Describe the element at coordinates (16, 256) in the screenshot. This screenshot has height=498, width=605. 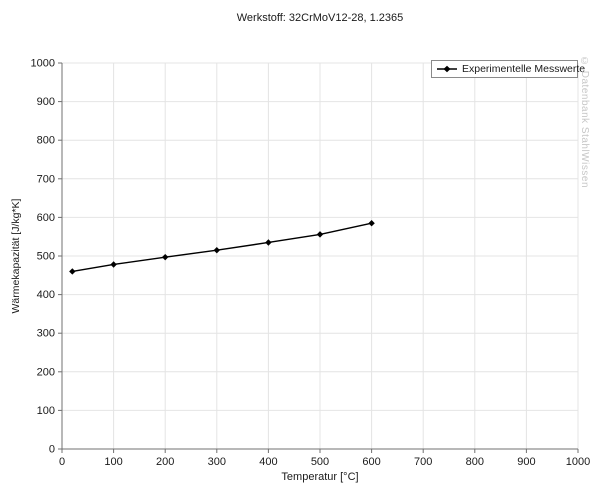
I see `y-axis-label: Wärmekapazität [J/kg*K]` at that location.